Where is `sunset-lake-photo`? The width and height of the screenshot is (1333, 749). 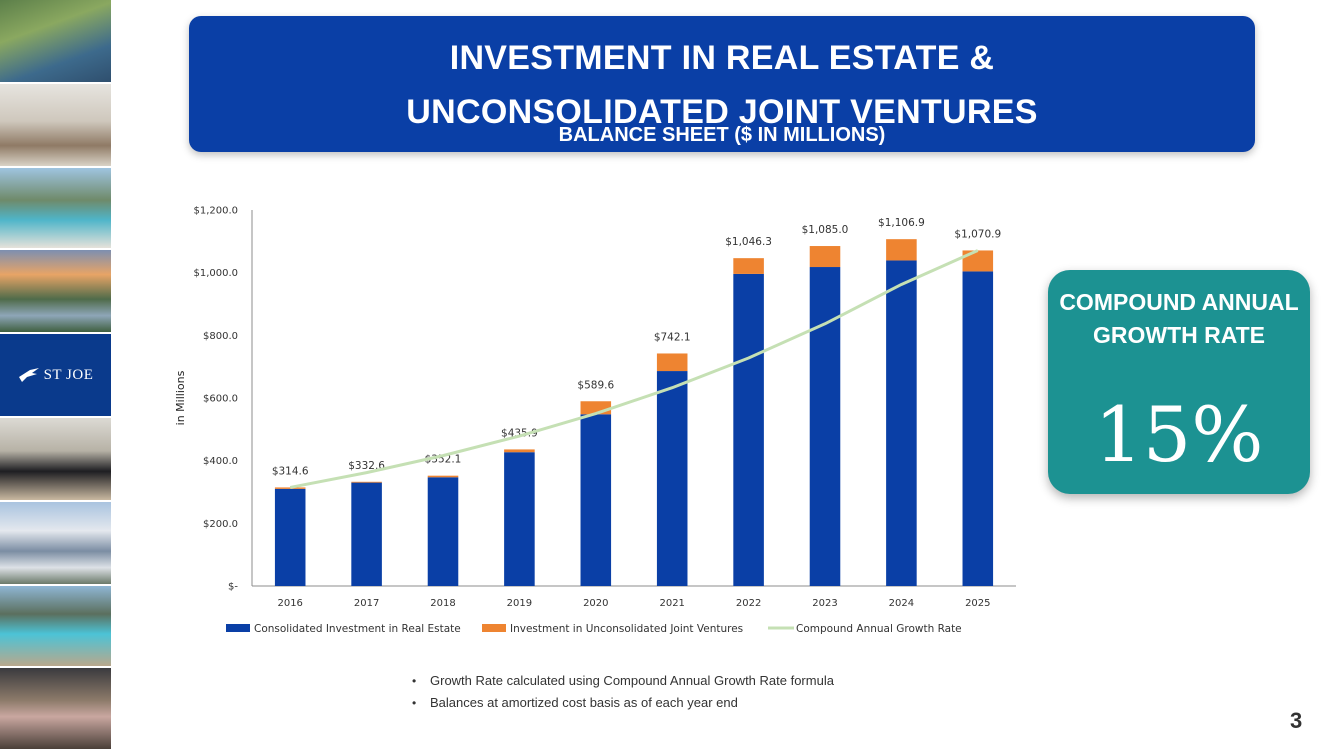 sunset-lake-photo is located at coordinates (55, 291).